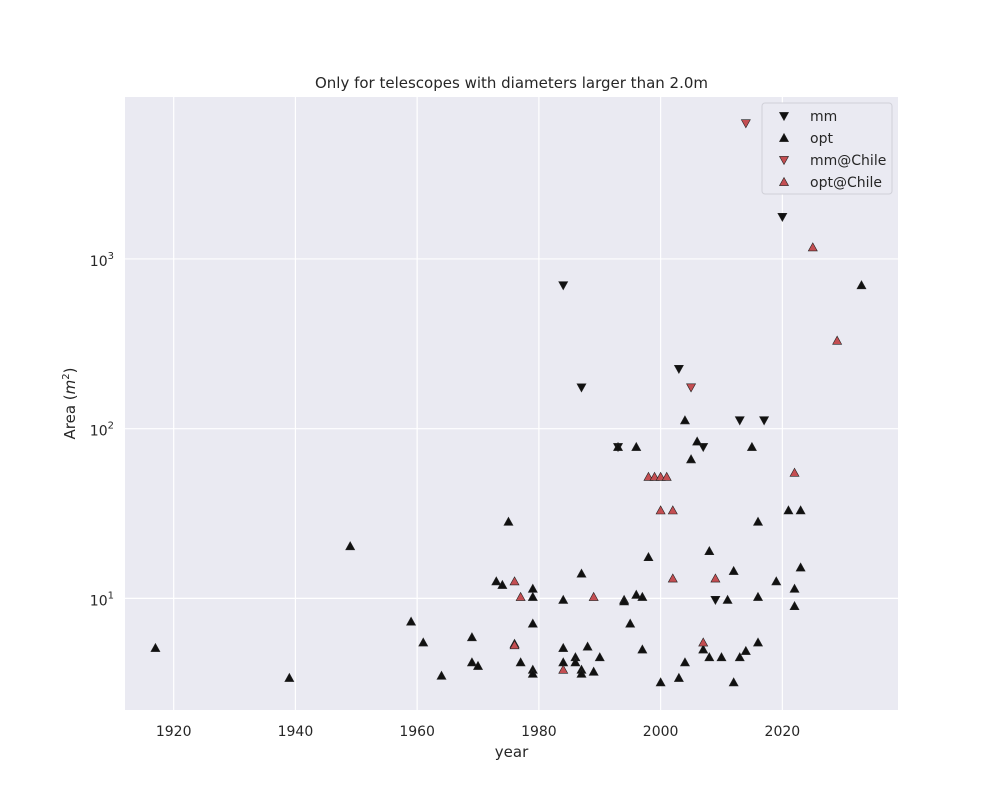  I want to click on y-tick-label: 10², so click(102, 430).